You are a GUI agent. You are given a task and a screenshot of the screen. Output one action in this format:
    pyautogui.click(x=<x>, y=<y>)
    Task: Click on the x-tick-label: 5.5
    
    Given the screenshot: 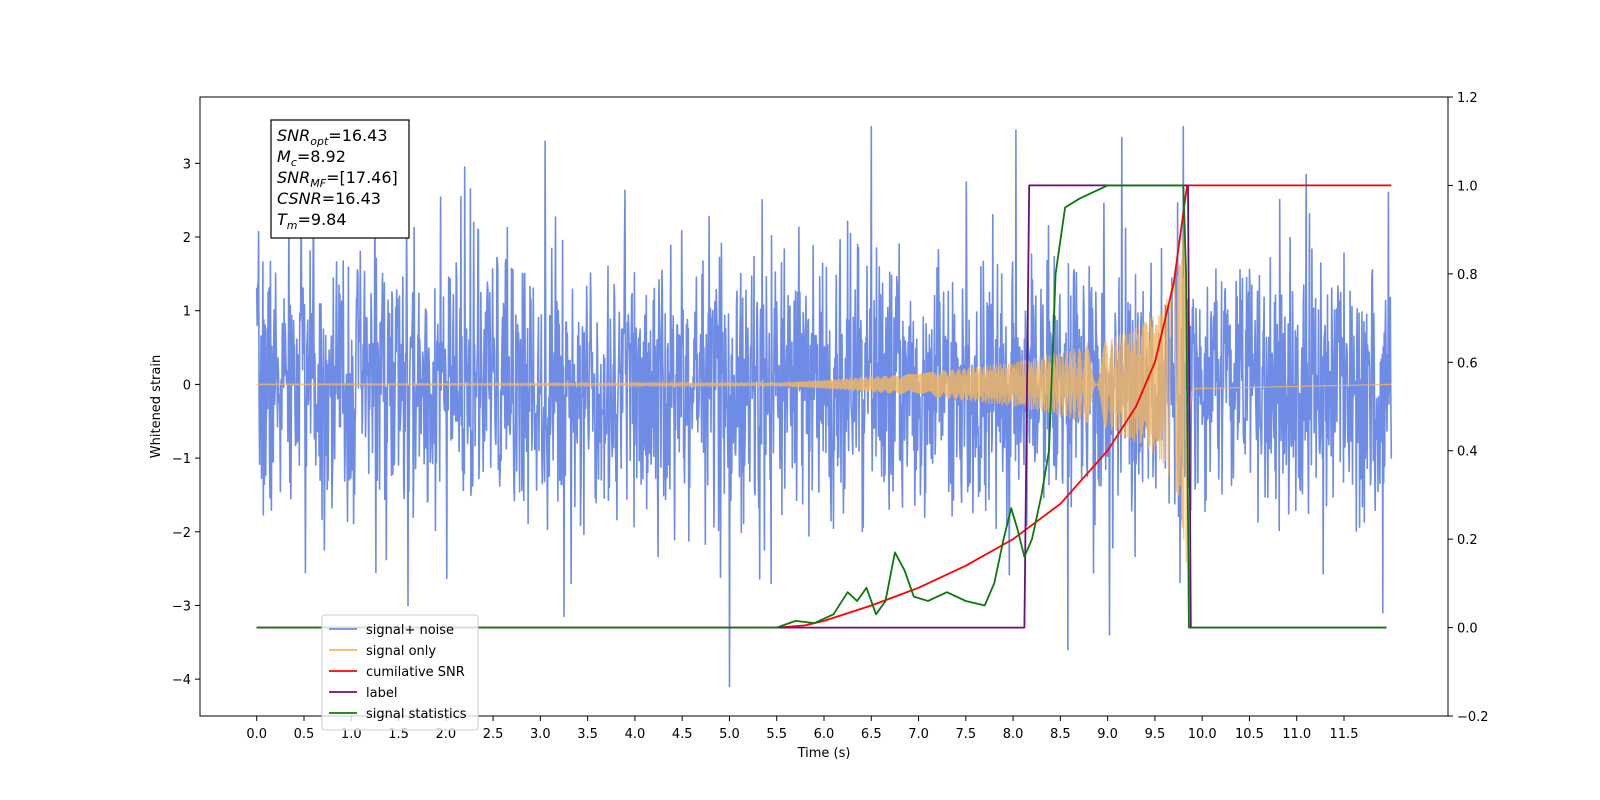 What is the action you would take?
    pyautogui.click(x=776, y=734)
    